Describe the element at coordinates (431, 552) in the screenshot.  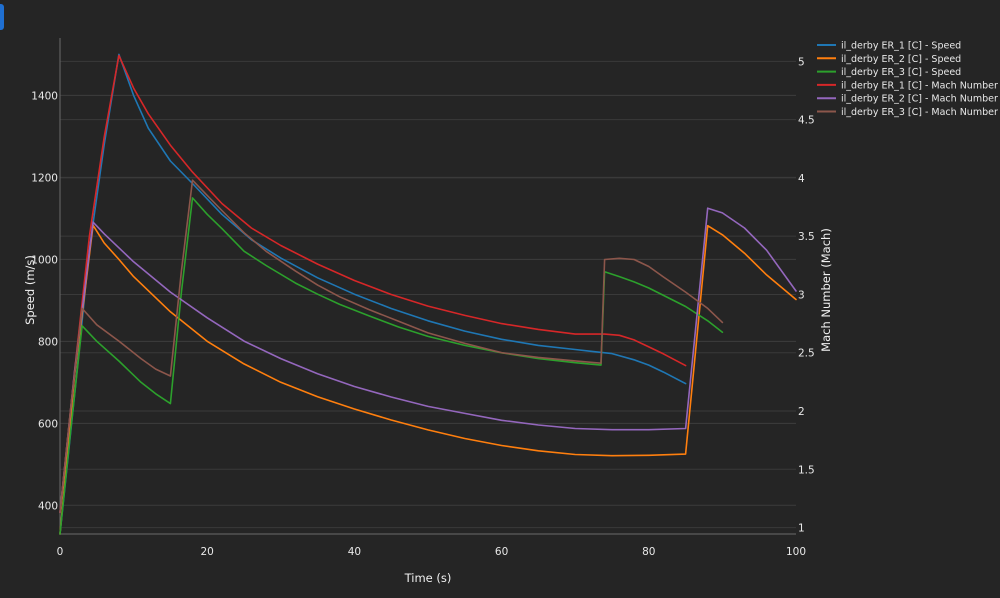
I see `x-tick-labels: 0 20 40 60 80 100` at that location.